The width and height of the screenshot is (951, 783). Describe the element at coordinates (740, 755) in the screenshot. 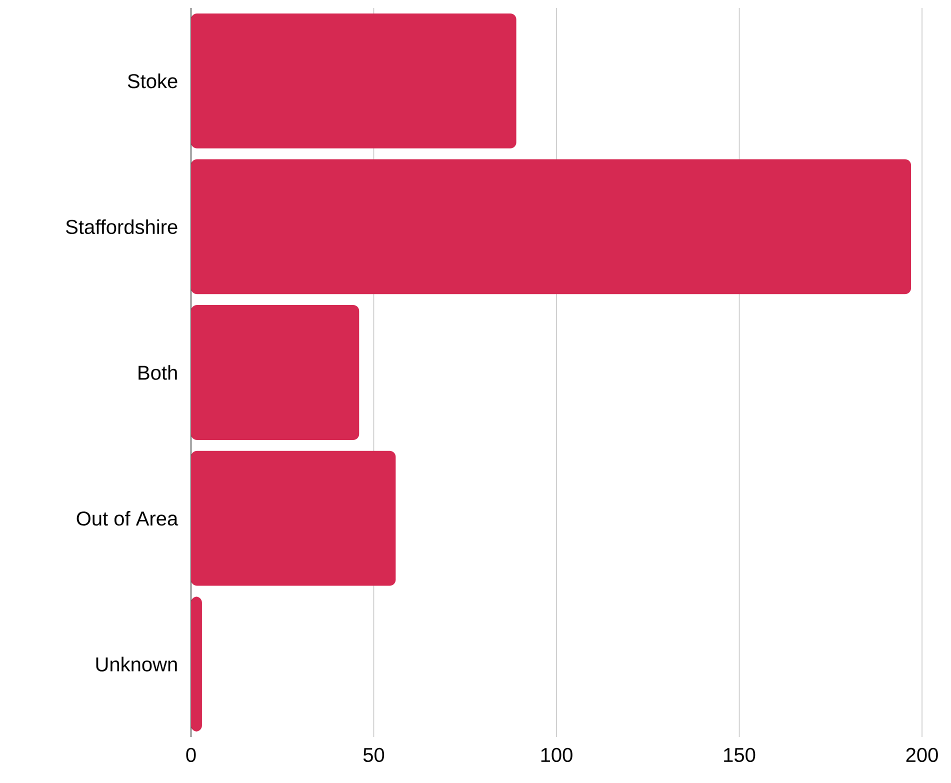

I see `x-tick-label: 150` at that location.